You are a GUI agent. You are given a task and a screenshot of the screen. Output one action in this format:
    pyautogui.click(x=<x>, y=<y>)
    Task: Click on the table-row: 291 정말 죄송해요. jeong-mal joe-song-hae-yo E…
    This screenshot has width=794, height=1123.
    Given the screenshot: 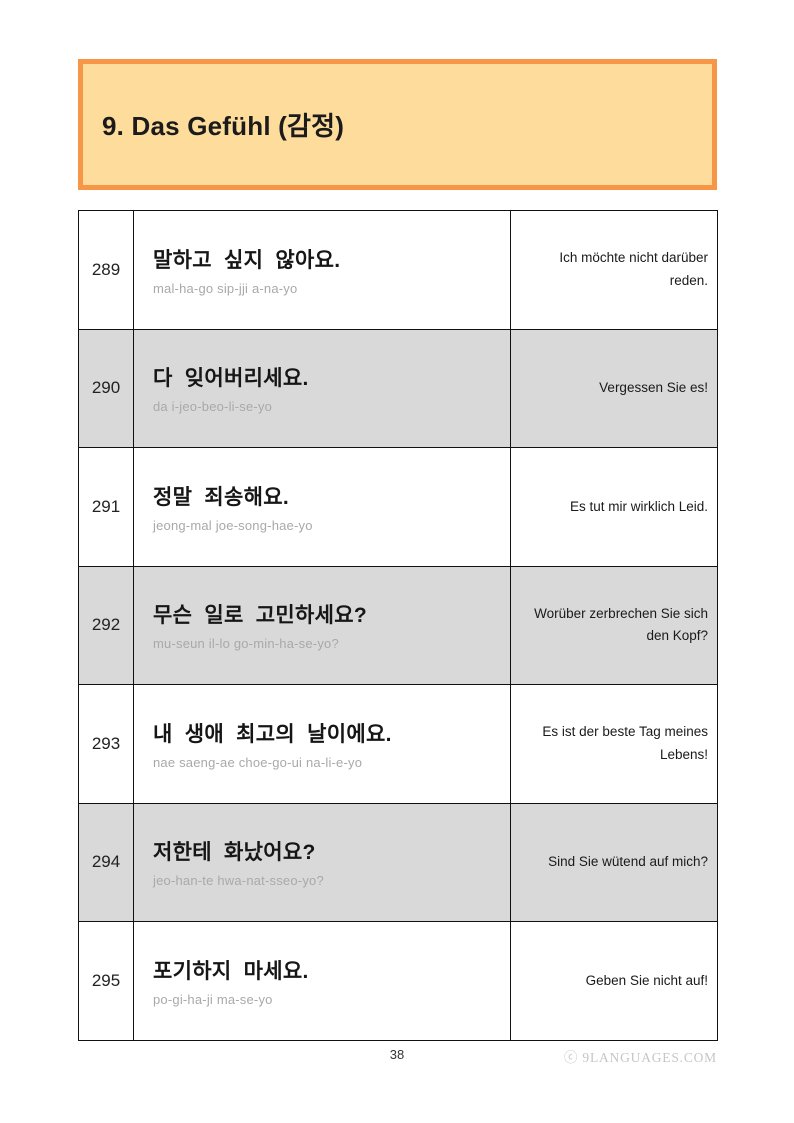 What is the action you would take?
    pyautogui.click(x=398, y=507)
    